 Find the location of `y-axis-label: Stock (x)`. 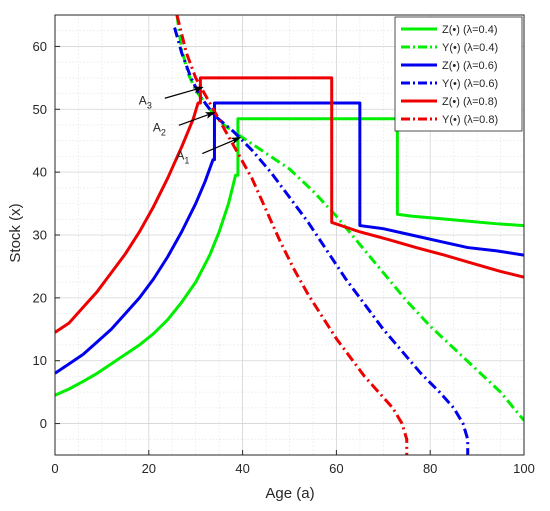

y-axis-label: Stock (x) is located at coordinates (15, 232).